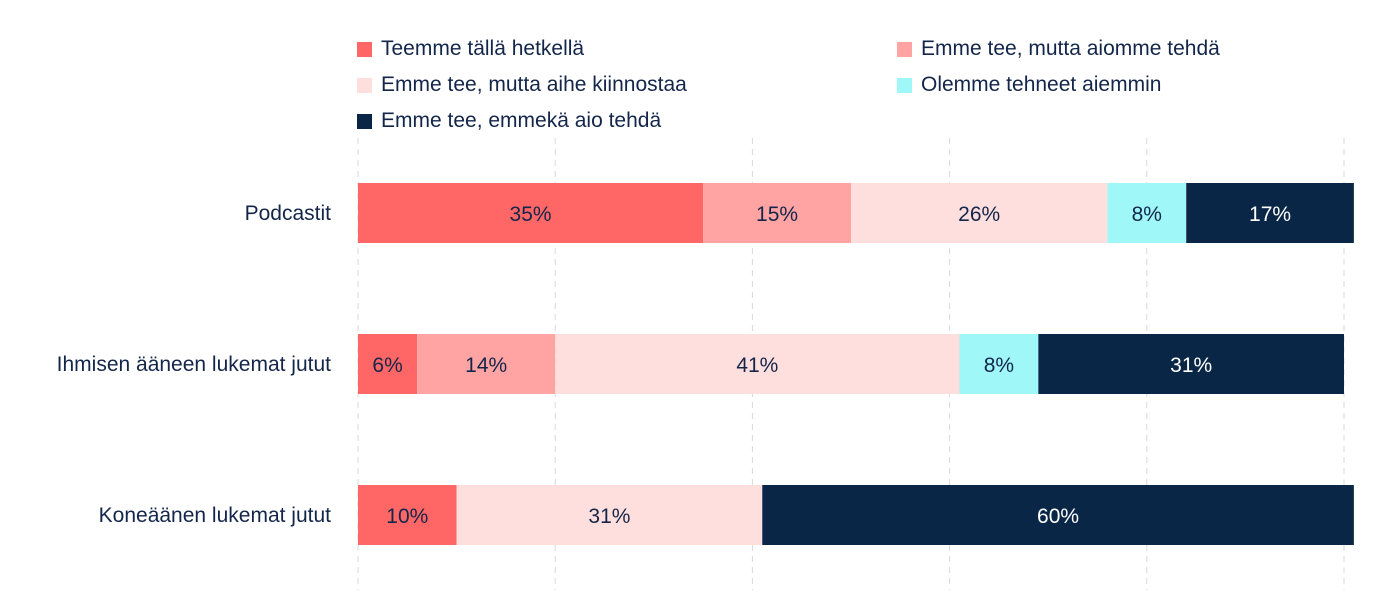 The image size is (1400, 595). I want to click on data-label: 41%, so click(757, 365).